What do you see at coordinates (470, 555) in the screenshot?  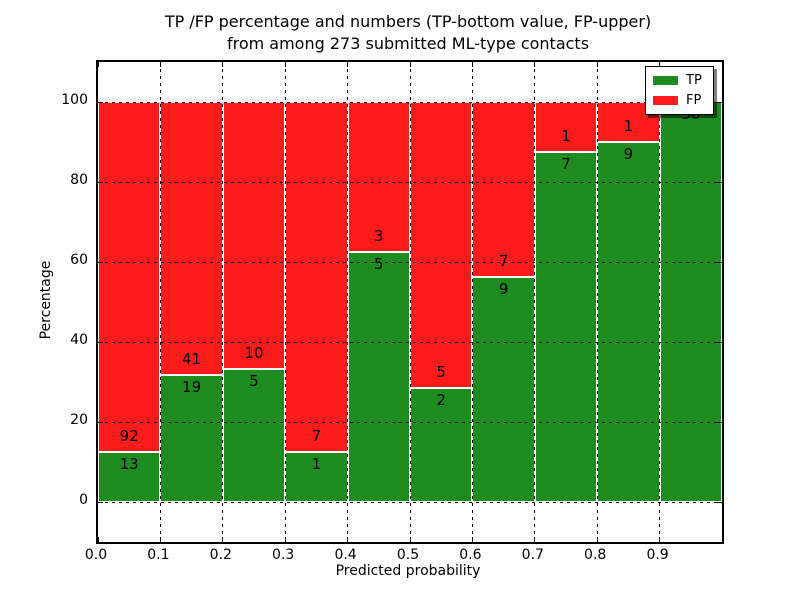 I see `x-tick-label: 0.6` at bounding box center [470, 555].